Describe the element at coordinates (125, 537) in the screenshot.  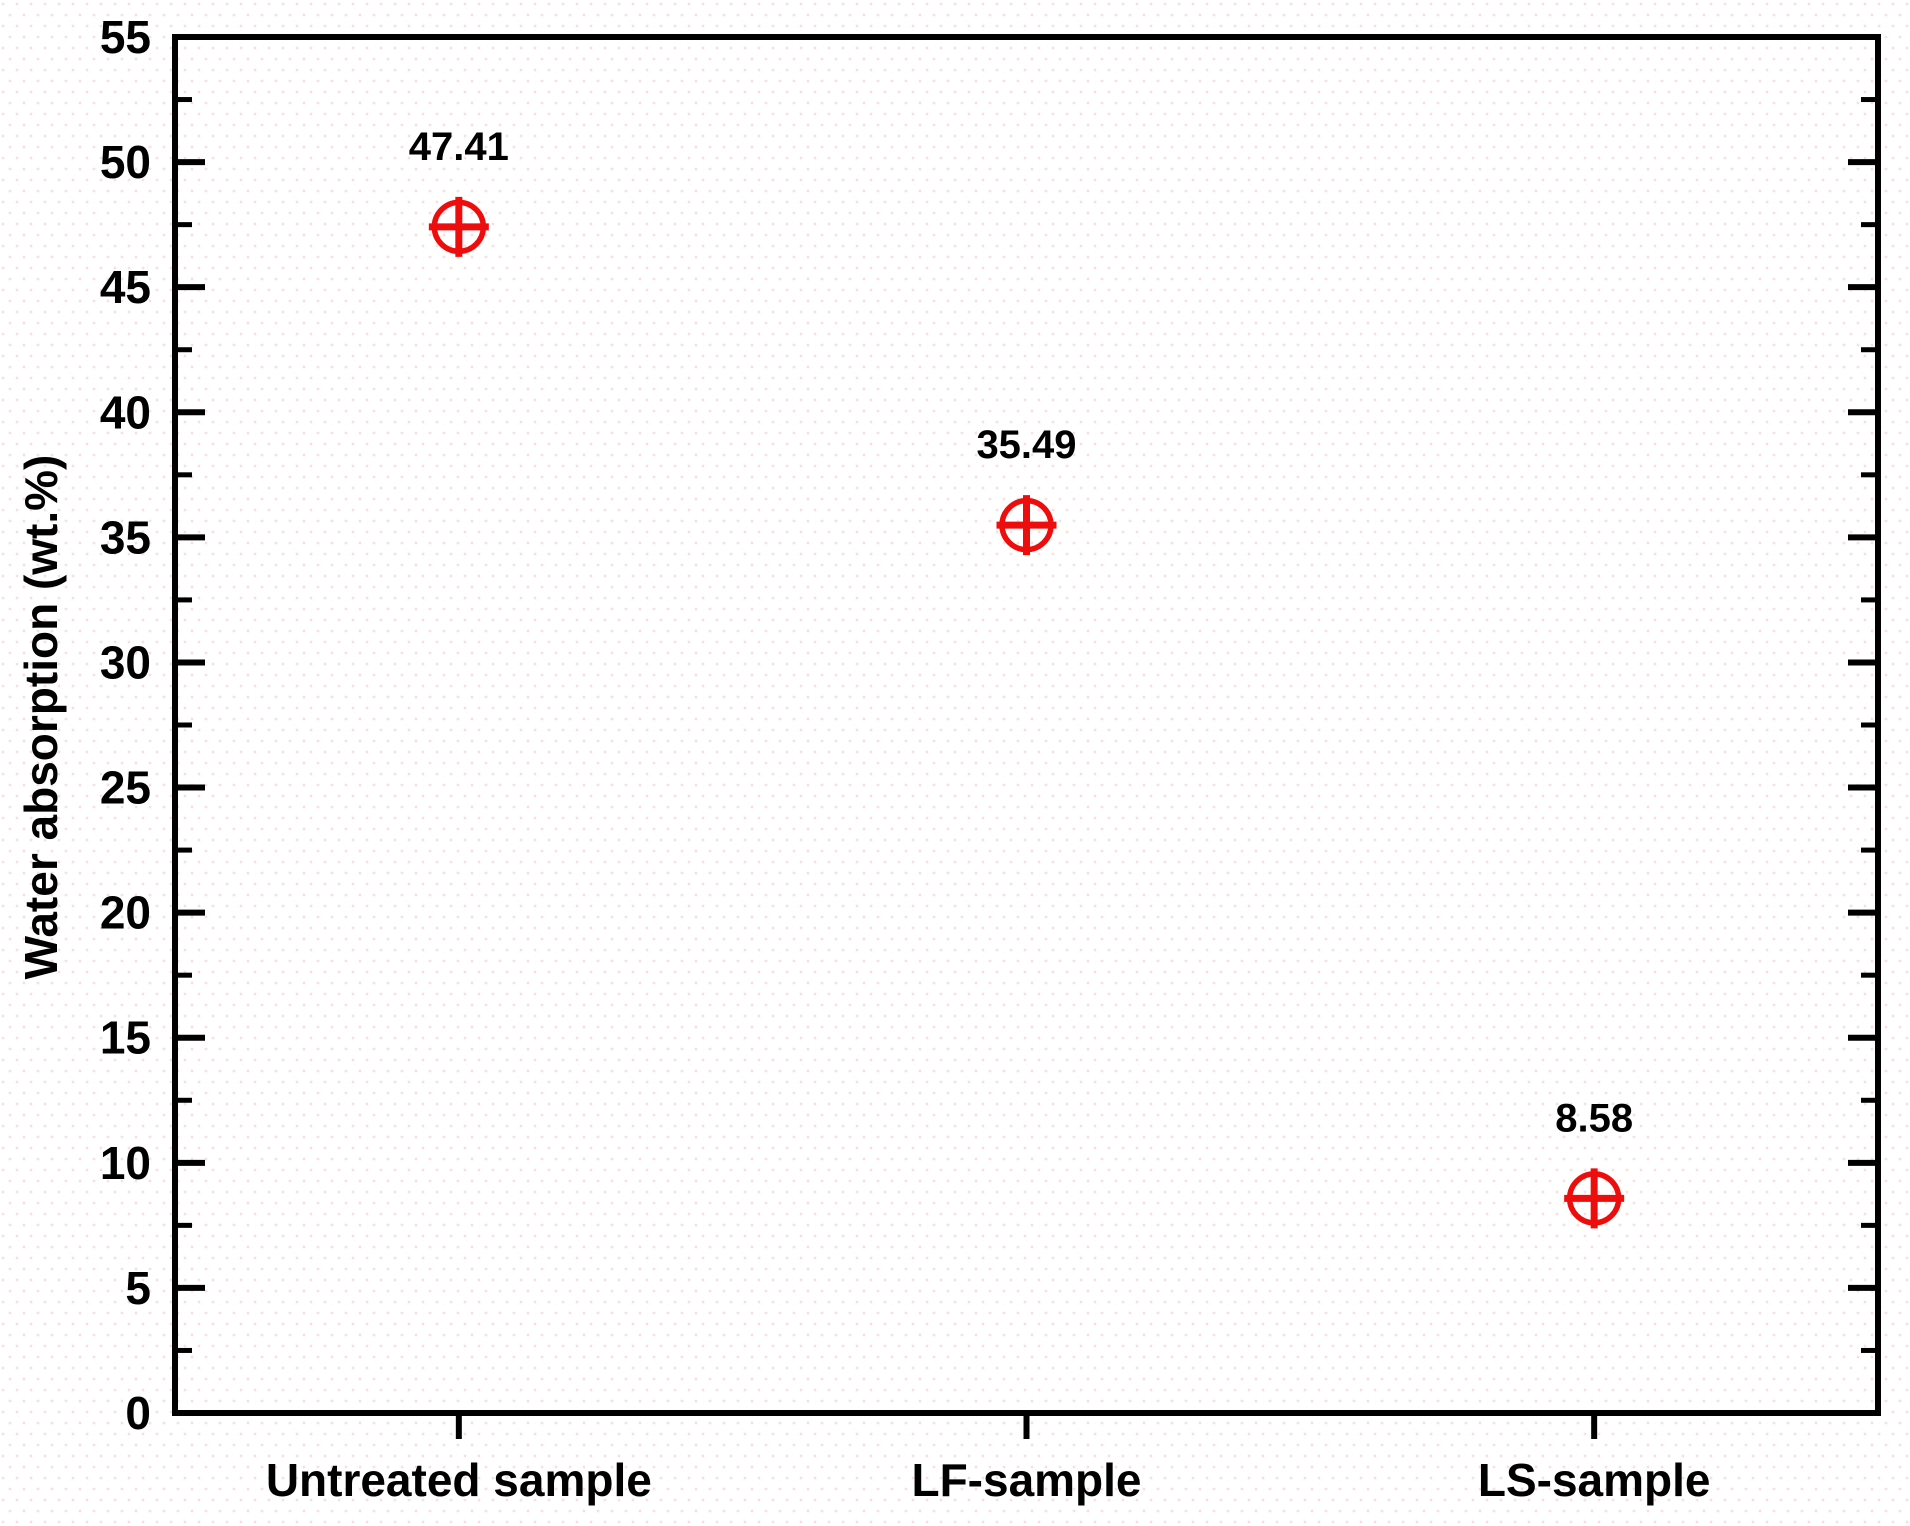
I see `y-tick-label: 35` at that location.